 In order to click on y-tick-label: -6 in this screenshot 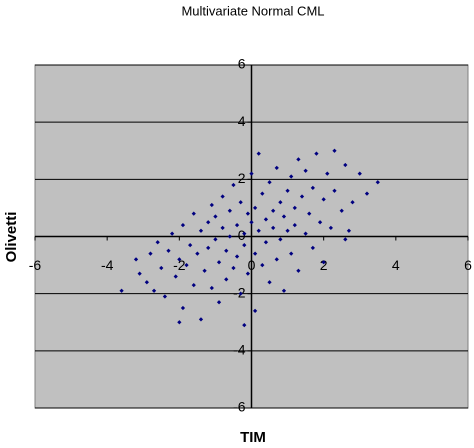, I will do `click(239, 407)`.